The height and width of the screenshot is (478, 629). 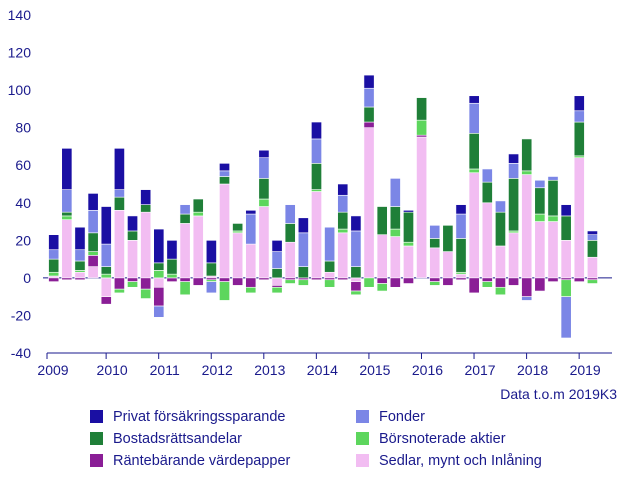 What do you see at coordinates (23, 165) in the screenshot?
I see `y-tick-label: 60` at bounding box center [23, 165].